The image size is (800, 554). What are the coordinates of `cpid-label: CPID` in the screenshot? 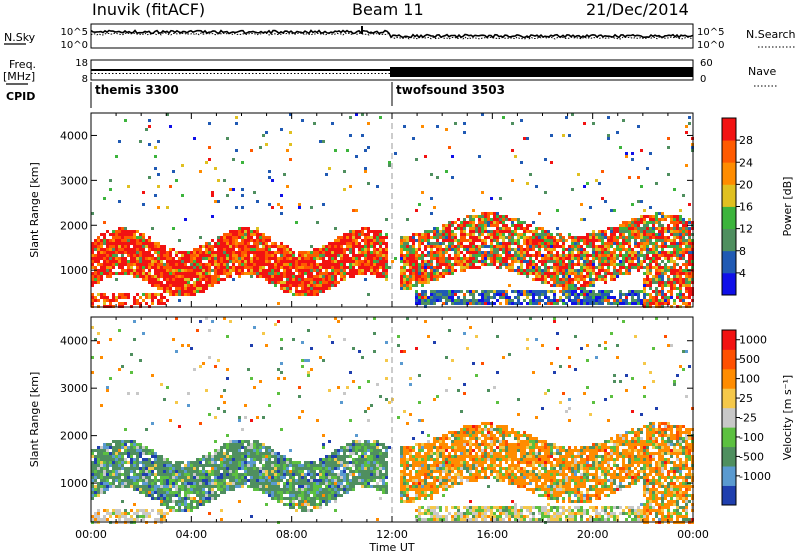 It's located at (20, 96).